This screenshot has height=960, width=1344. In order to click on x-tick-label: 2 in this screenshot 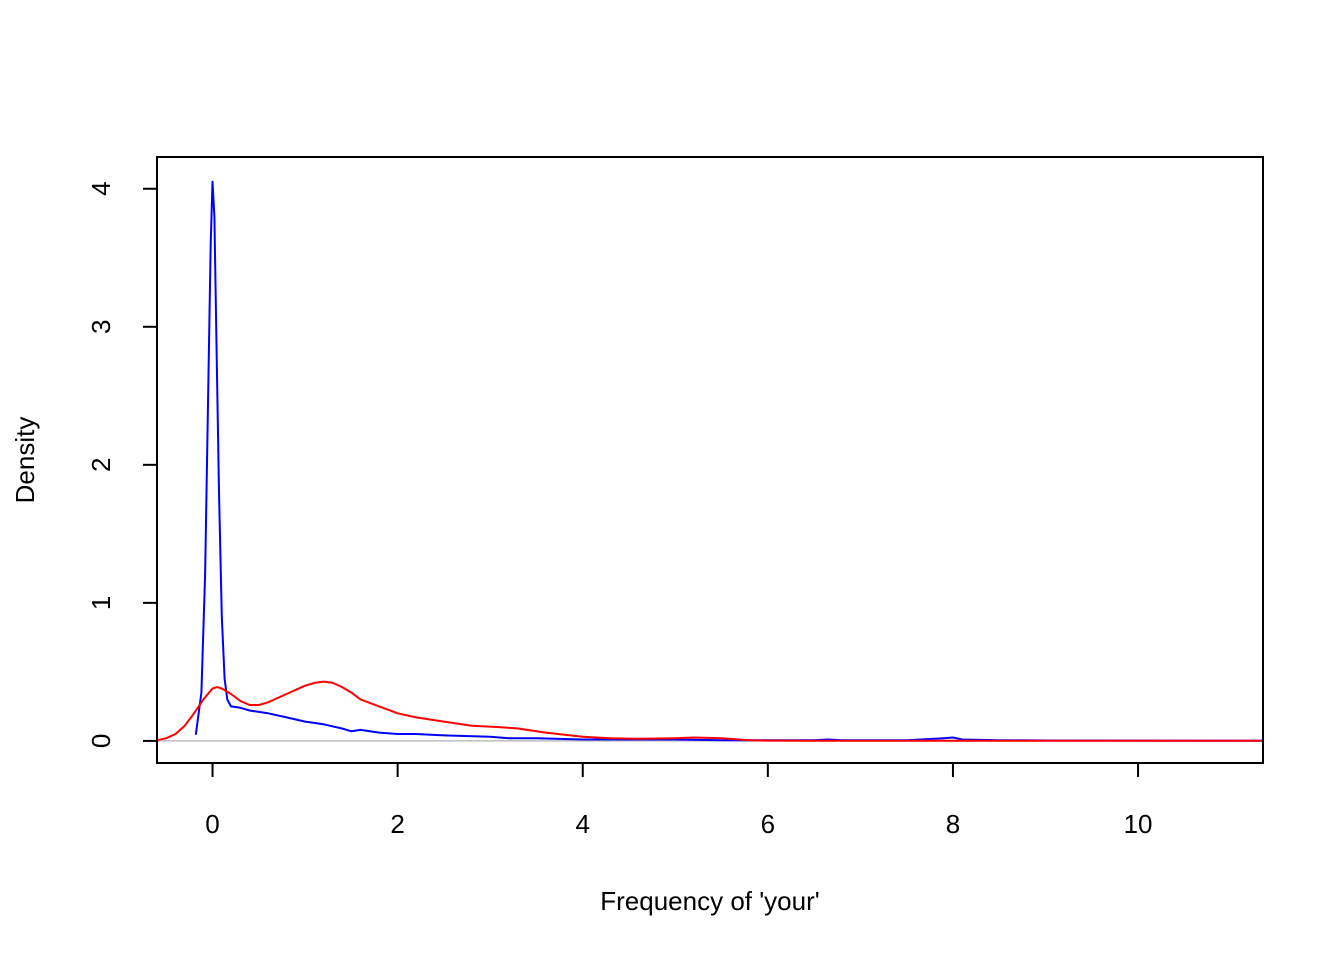, I will do `click(397, 824)`.